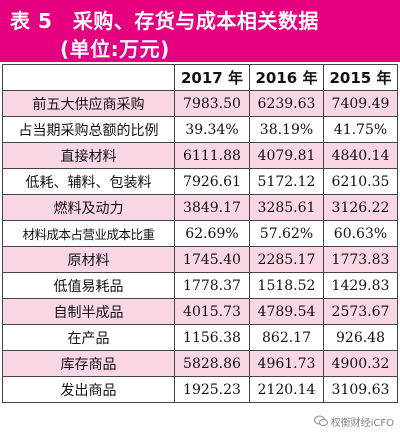  Describe the element at coordinates (286, 259) in the screenshot. I see `cell-2016: 2285.17` at that location.